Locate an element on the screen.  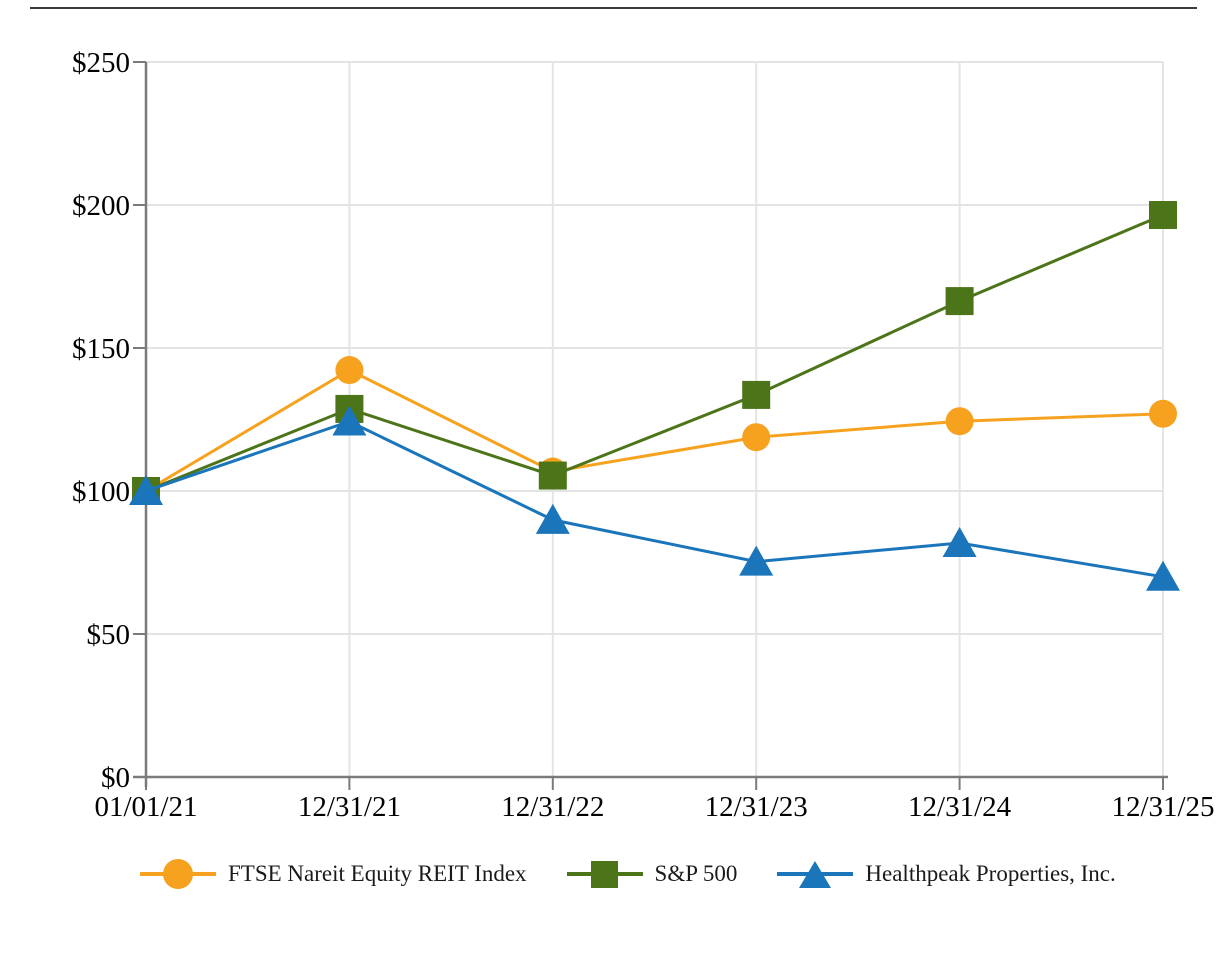
legend-label-healthpeak: Healthpeak Properties, Inc. is located at coordinates (990, 873).